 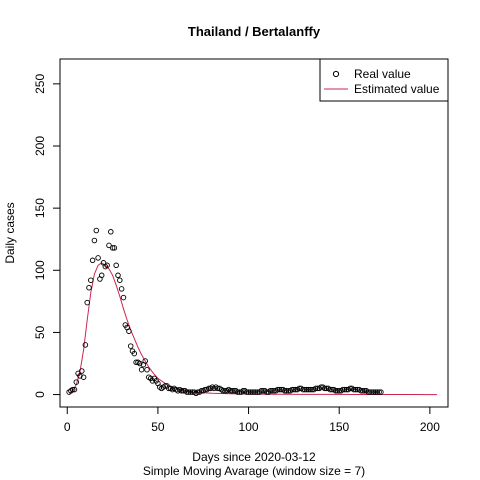 What do you see at coordinates (339, 427) in the screenshot?
I see `x-tick-label: 150` at bounding box center [339, 427].